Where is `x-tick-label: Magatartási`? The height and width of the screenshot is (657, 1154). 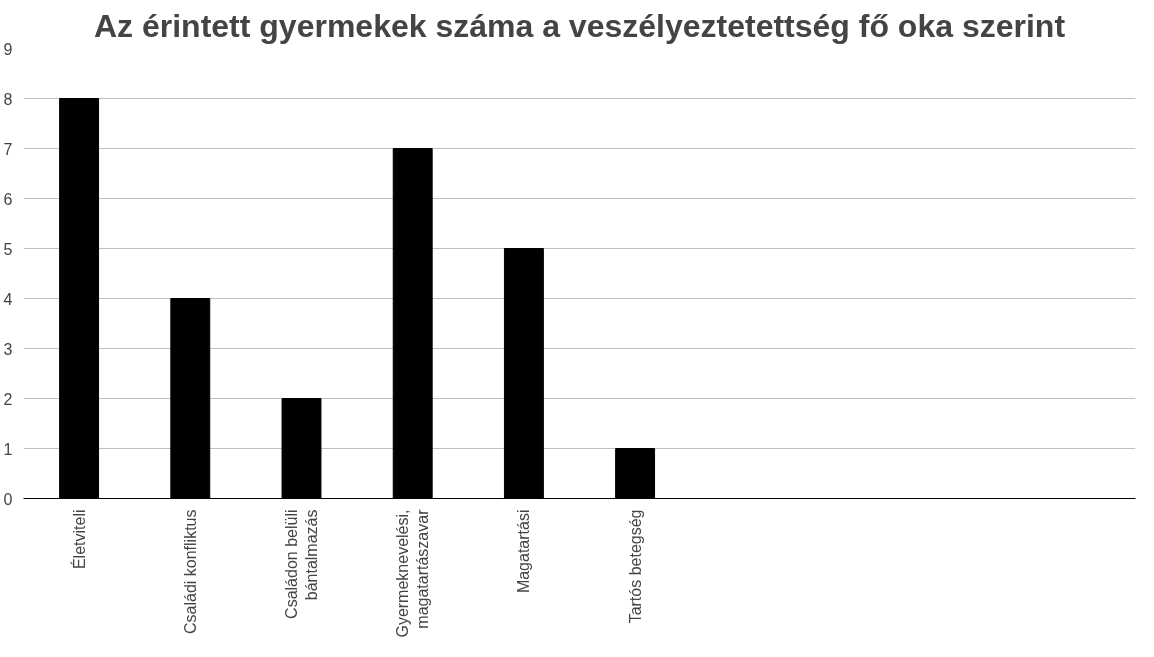 x-tick-label: Magatartási is located at coordinates (524, 551).